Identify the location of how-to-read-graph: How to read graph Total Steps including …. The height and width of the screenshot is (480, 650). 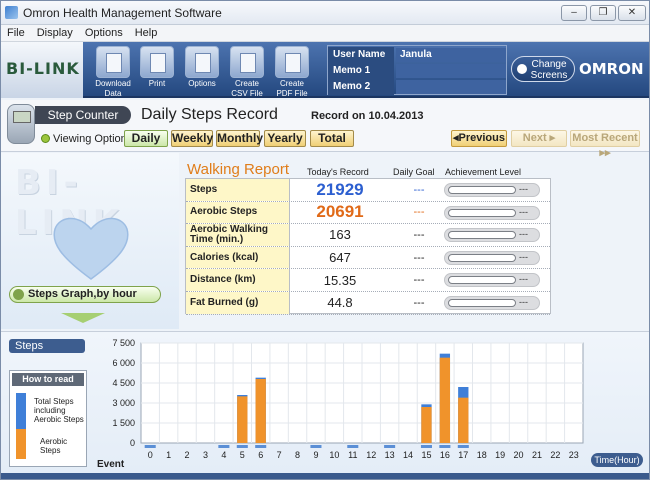
(48, 418).